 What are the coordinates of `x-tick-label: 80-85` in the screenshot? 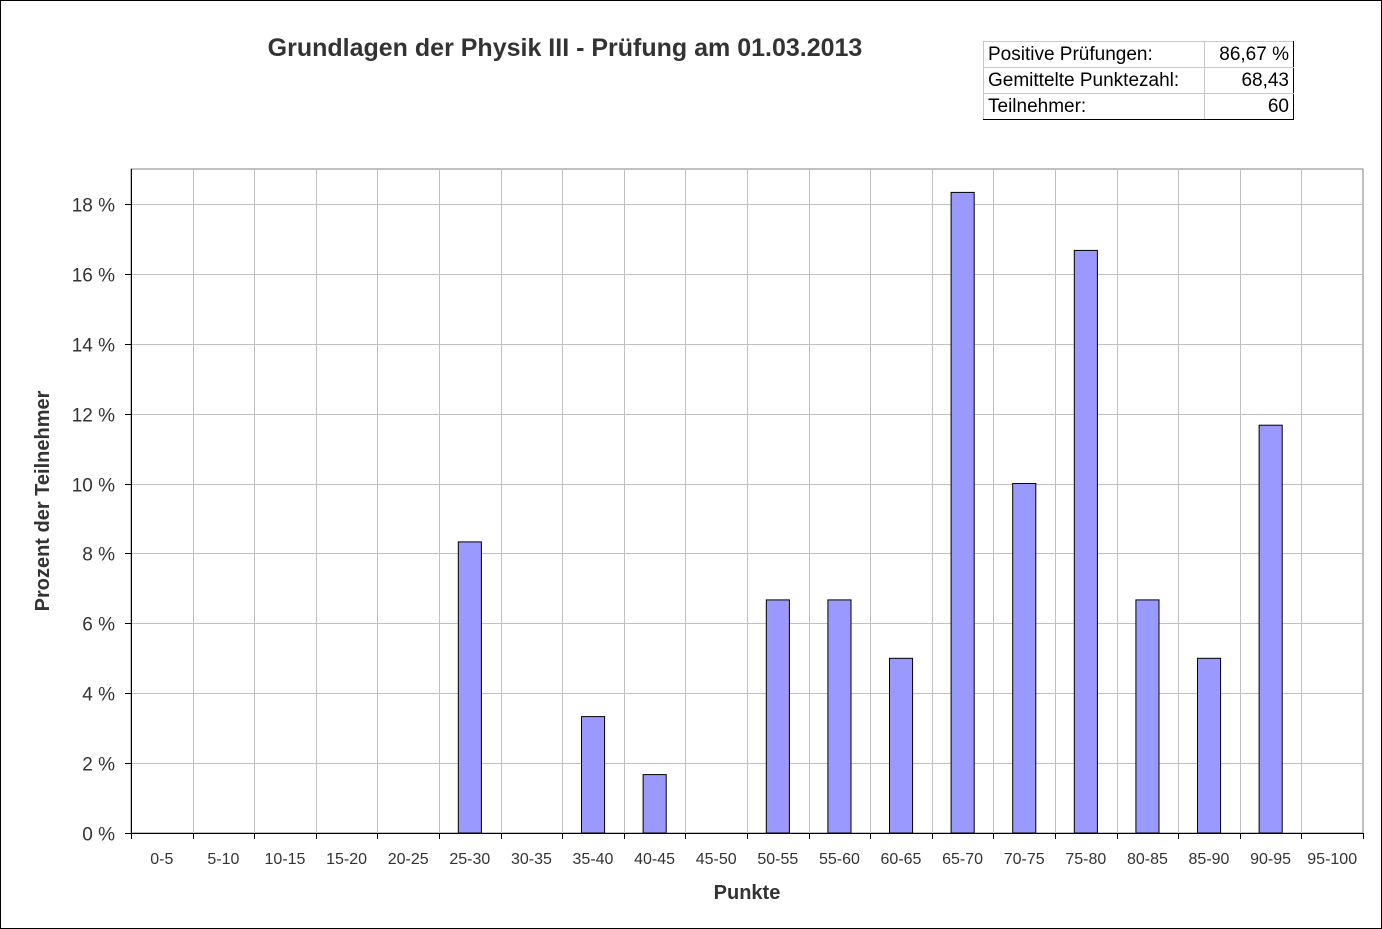 It's located at (1147, 859).